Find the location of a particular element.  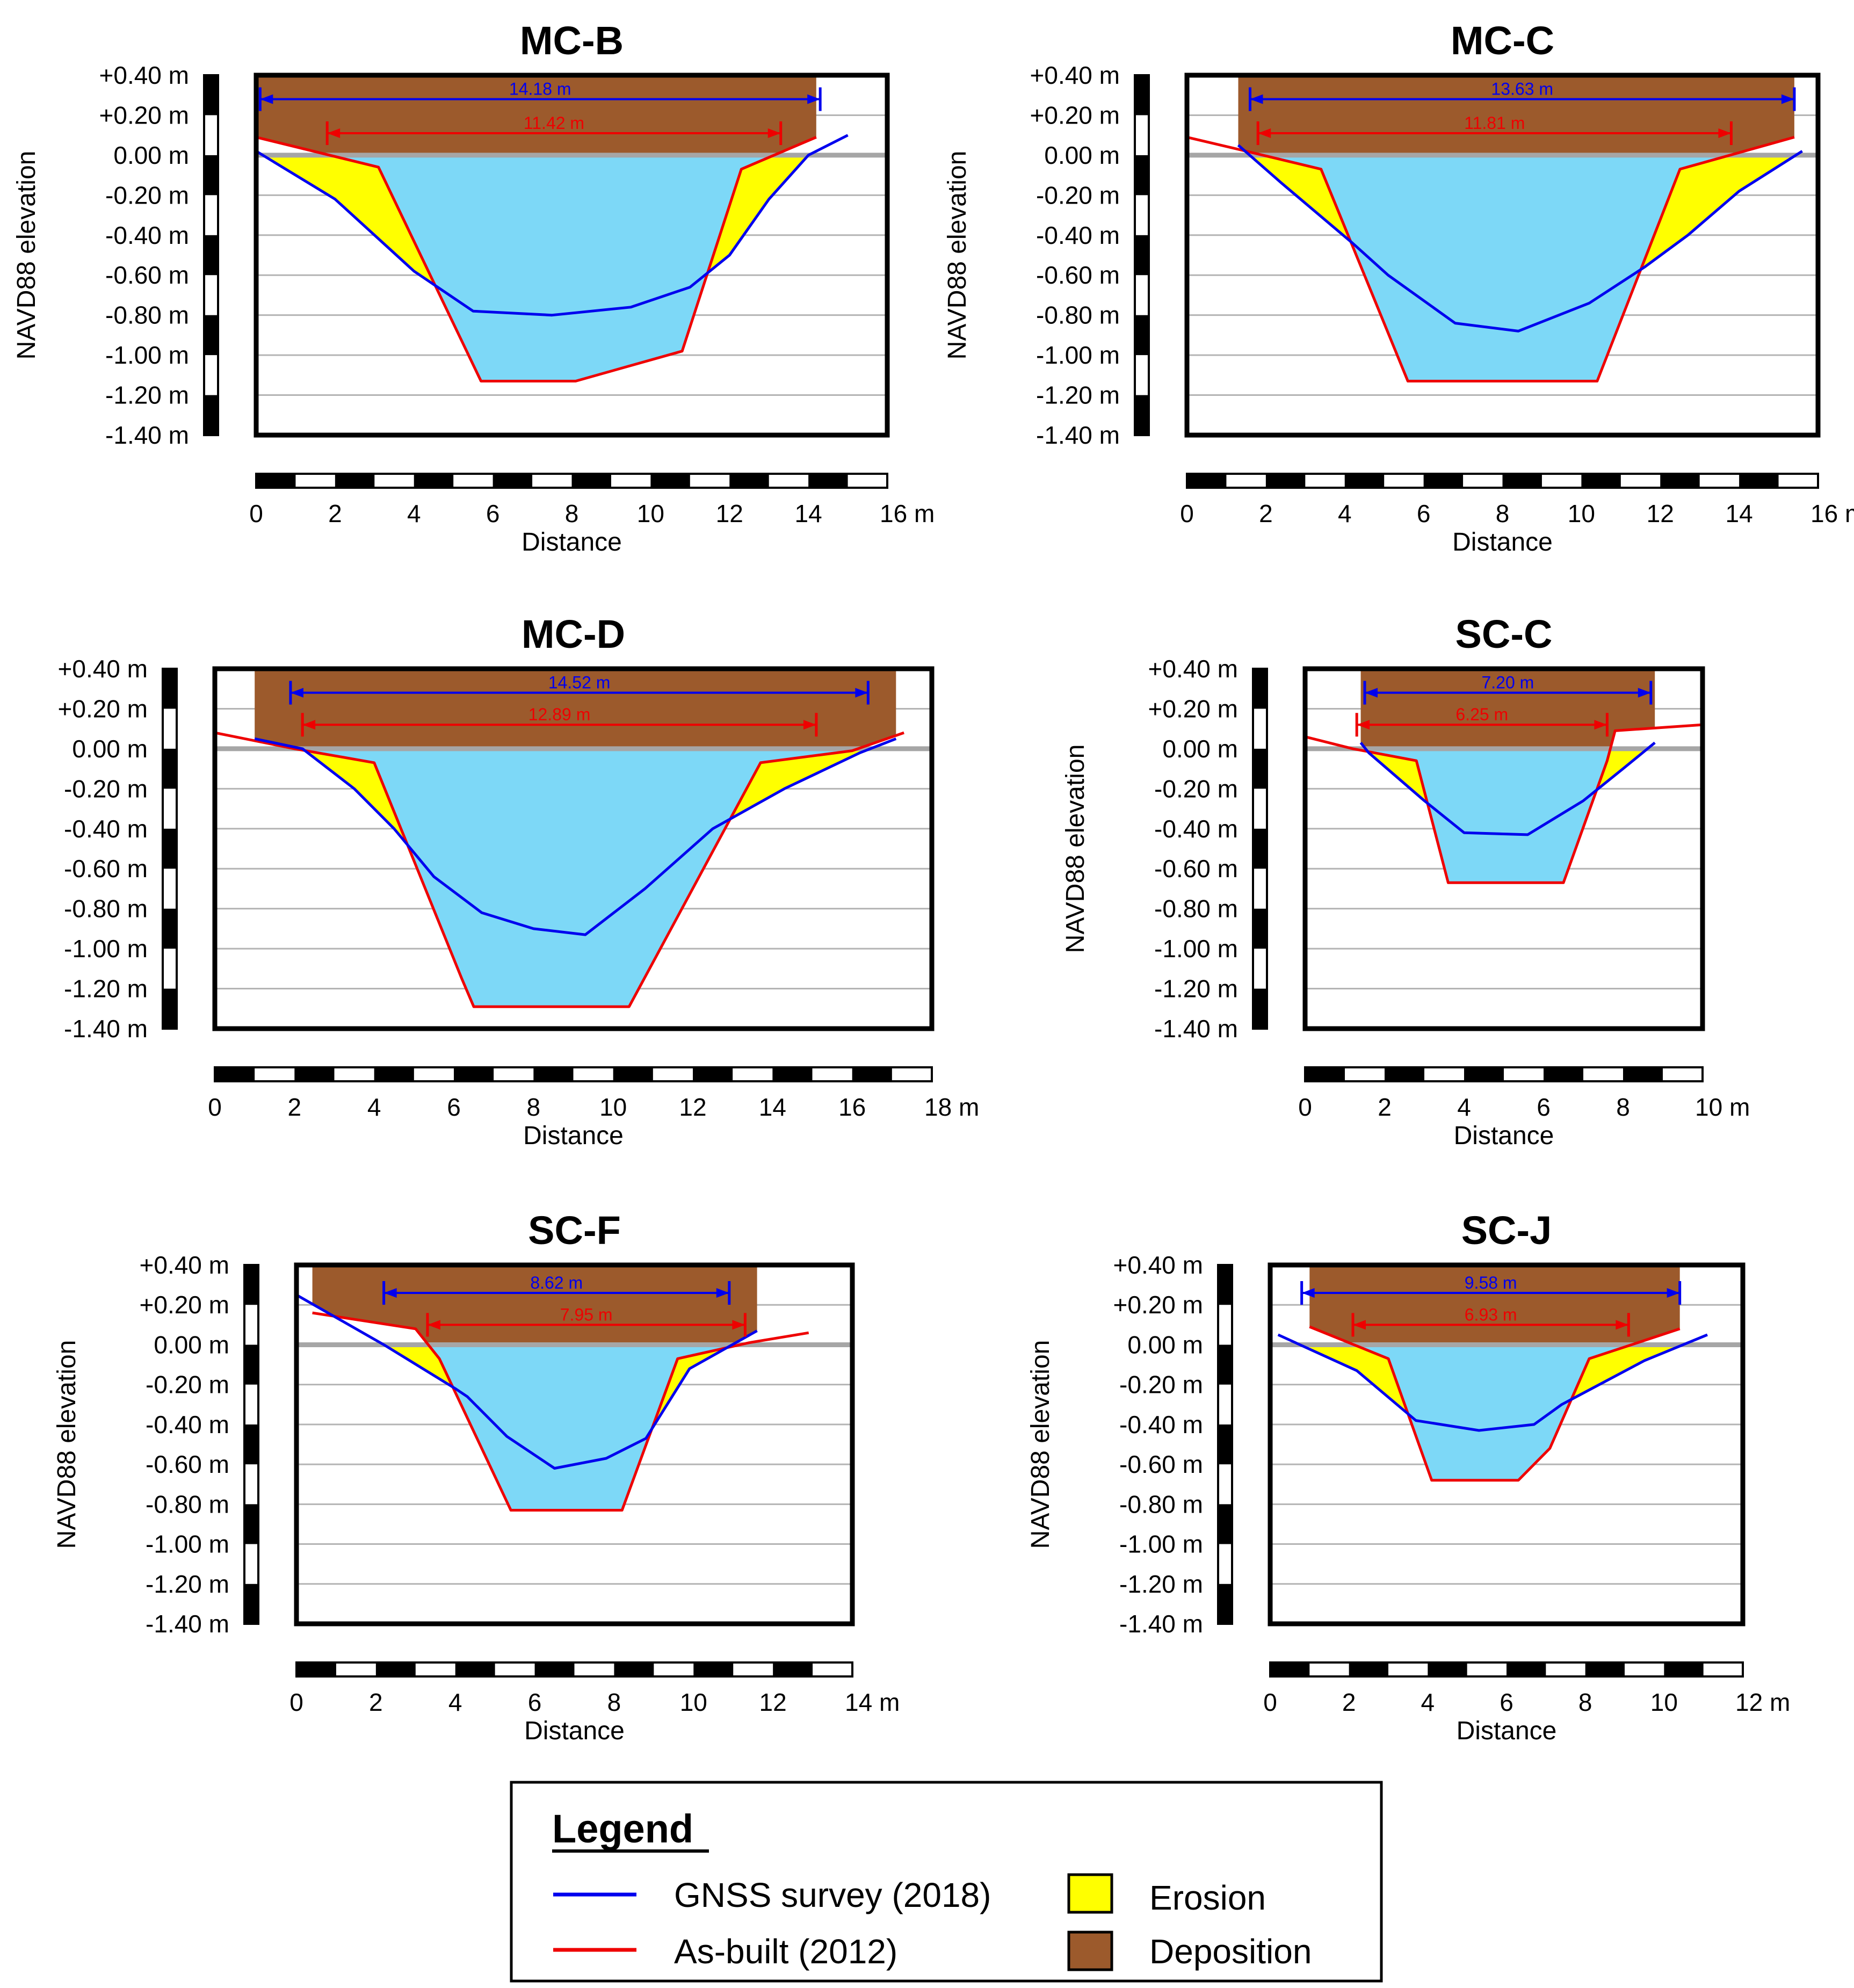

x-tick-label: 16 m is located at coordinates (907, 513).